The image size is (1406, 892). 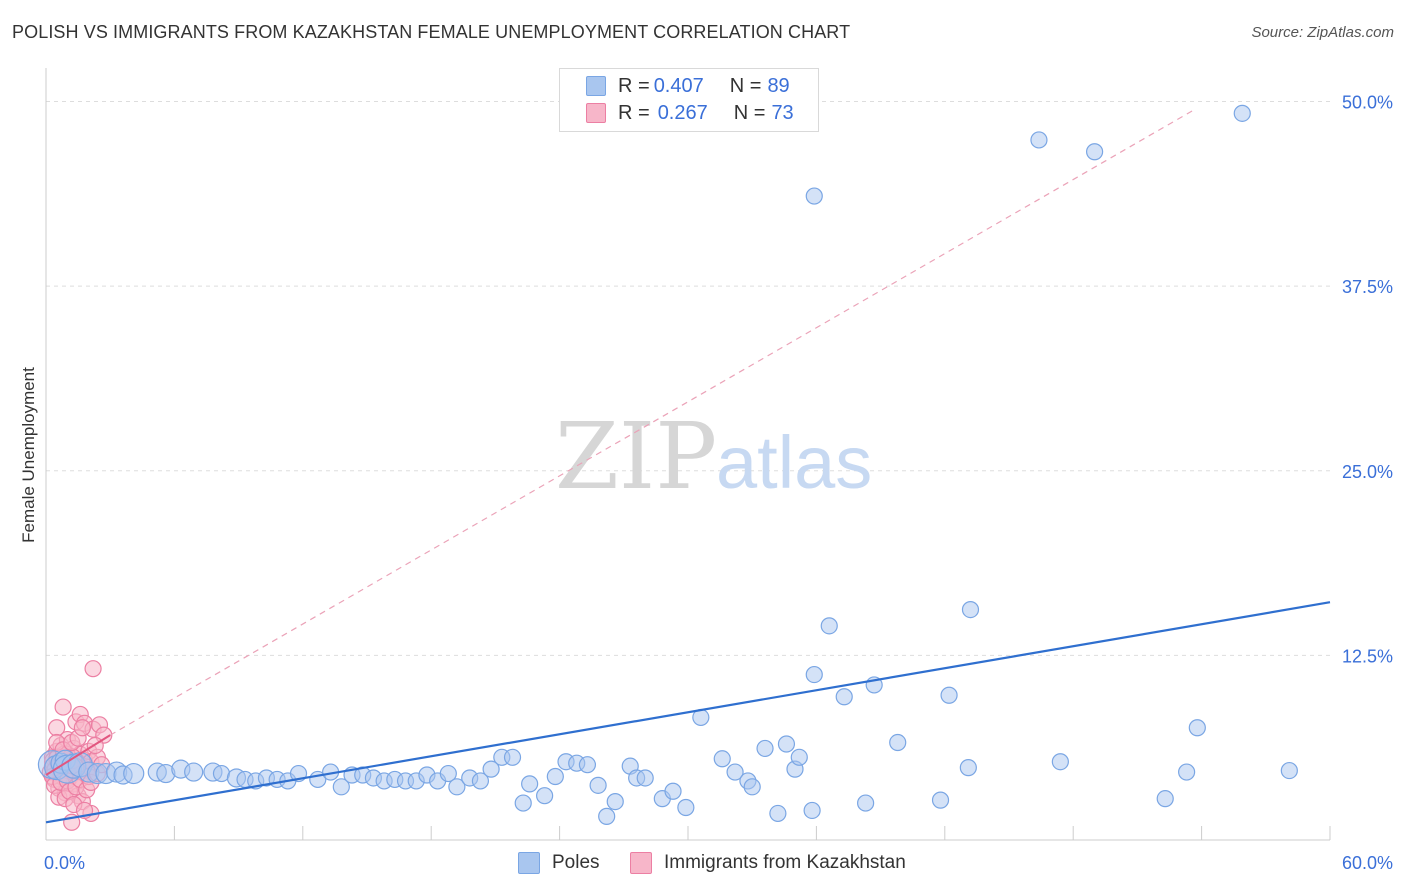 What do you see at coordinates (1367, 103) in the screenshot?
I see `y-tick-label: 50.0%` at bounding box center [1367, 103].